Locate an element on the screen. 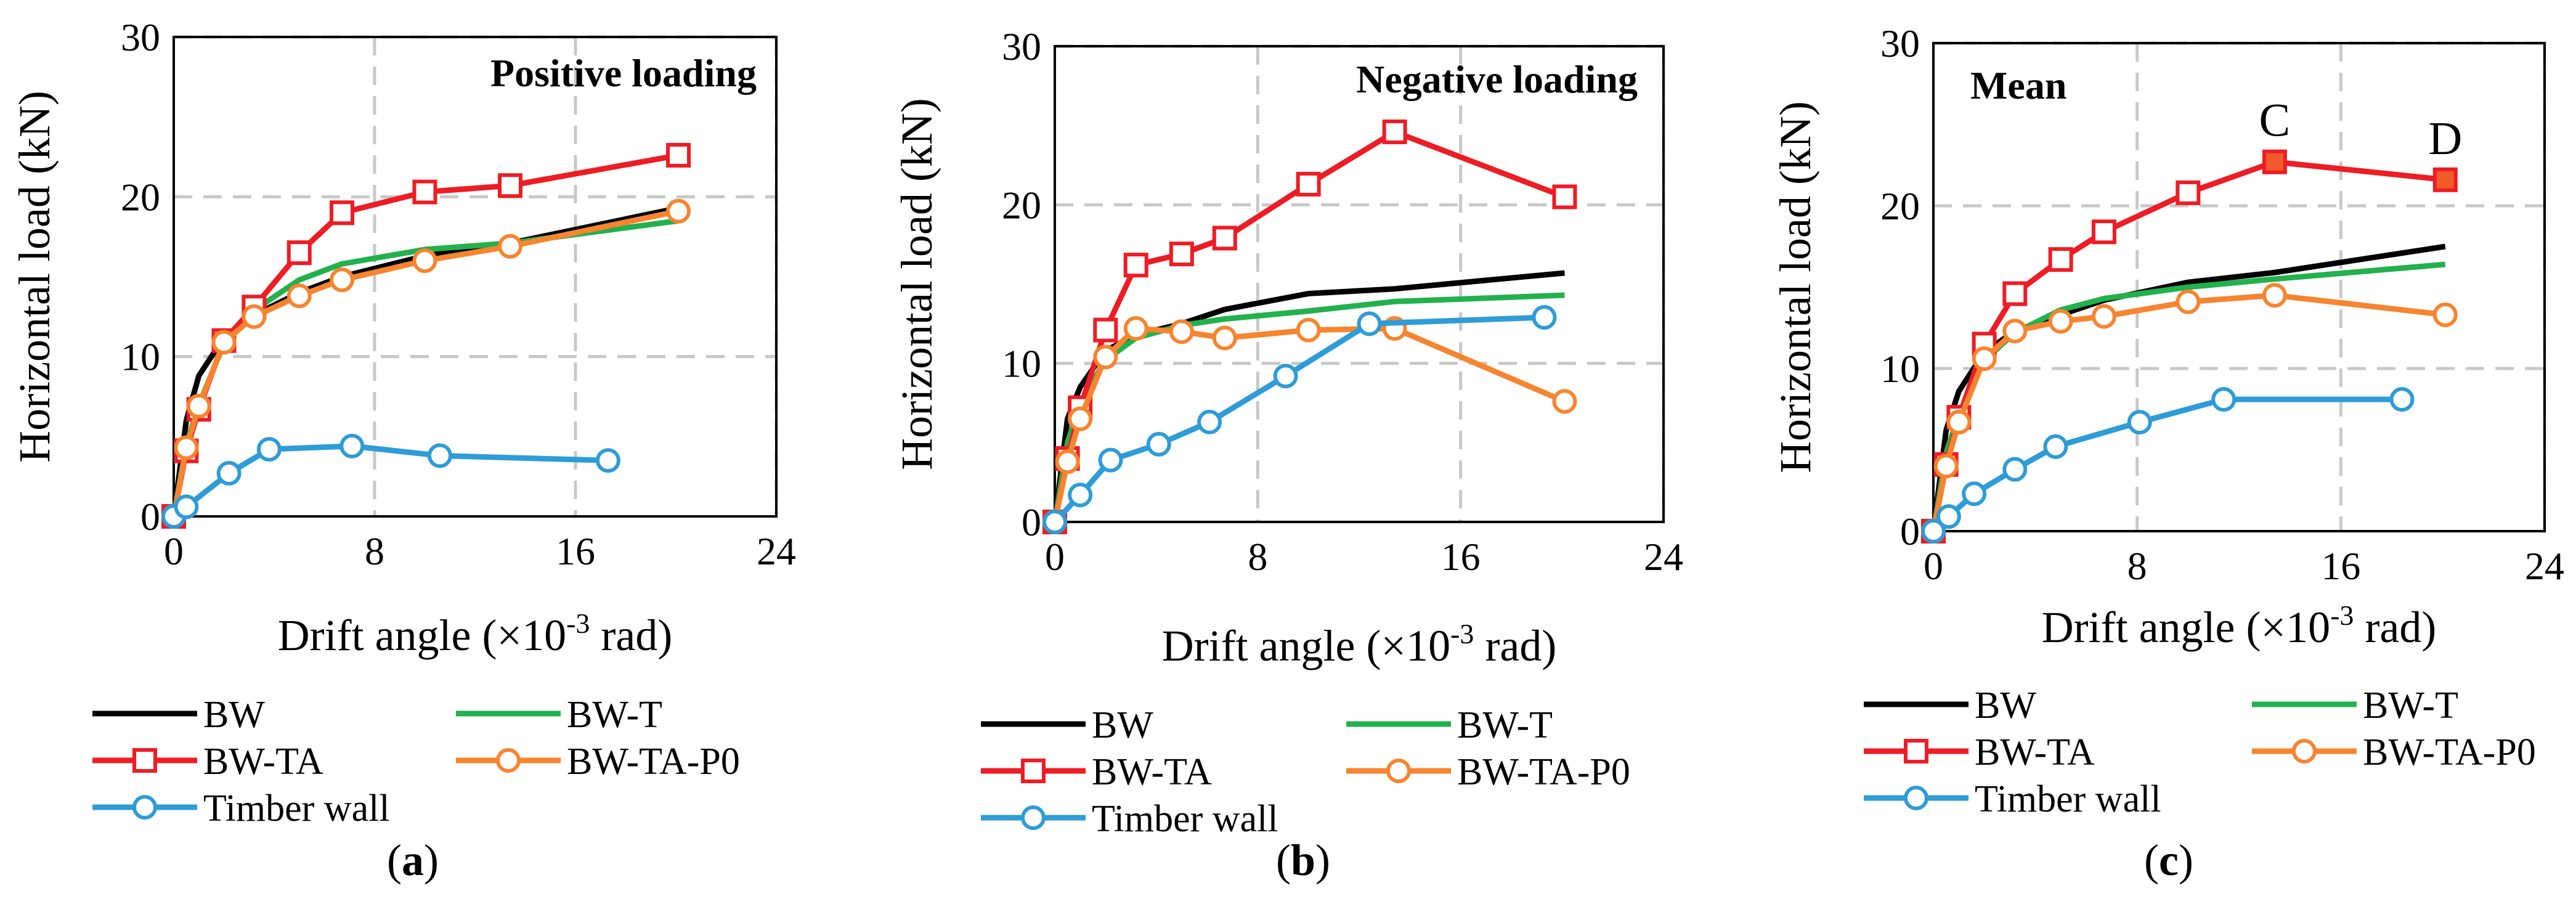 This screenshot has height=912, width=2576. y-tick-label: 20 is located at coordinates (1900, 206).